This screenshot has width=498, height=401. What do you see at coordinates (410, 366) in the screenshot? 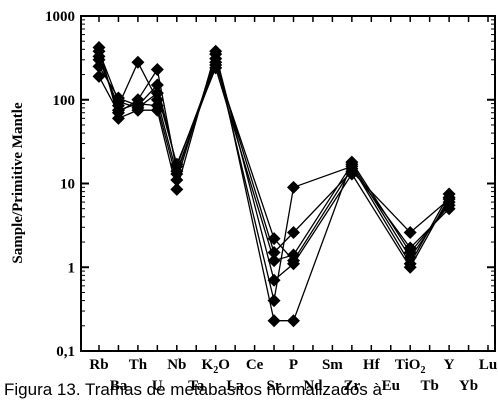
I see `x-tick-label: TiO2` at bounding box center [410, 366].